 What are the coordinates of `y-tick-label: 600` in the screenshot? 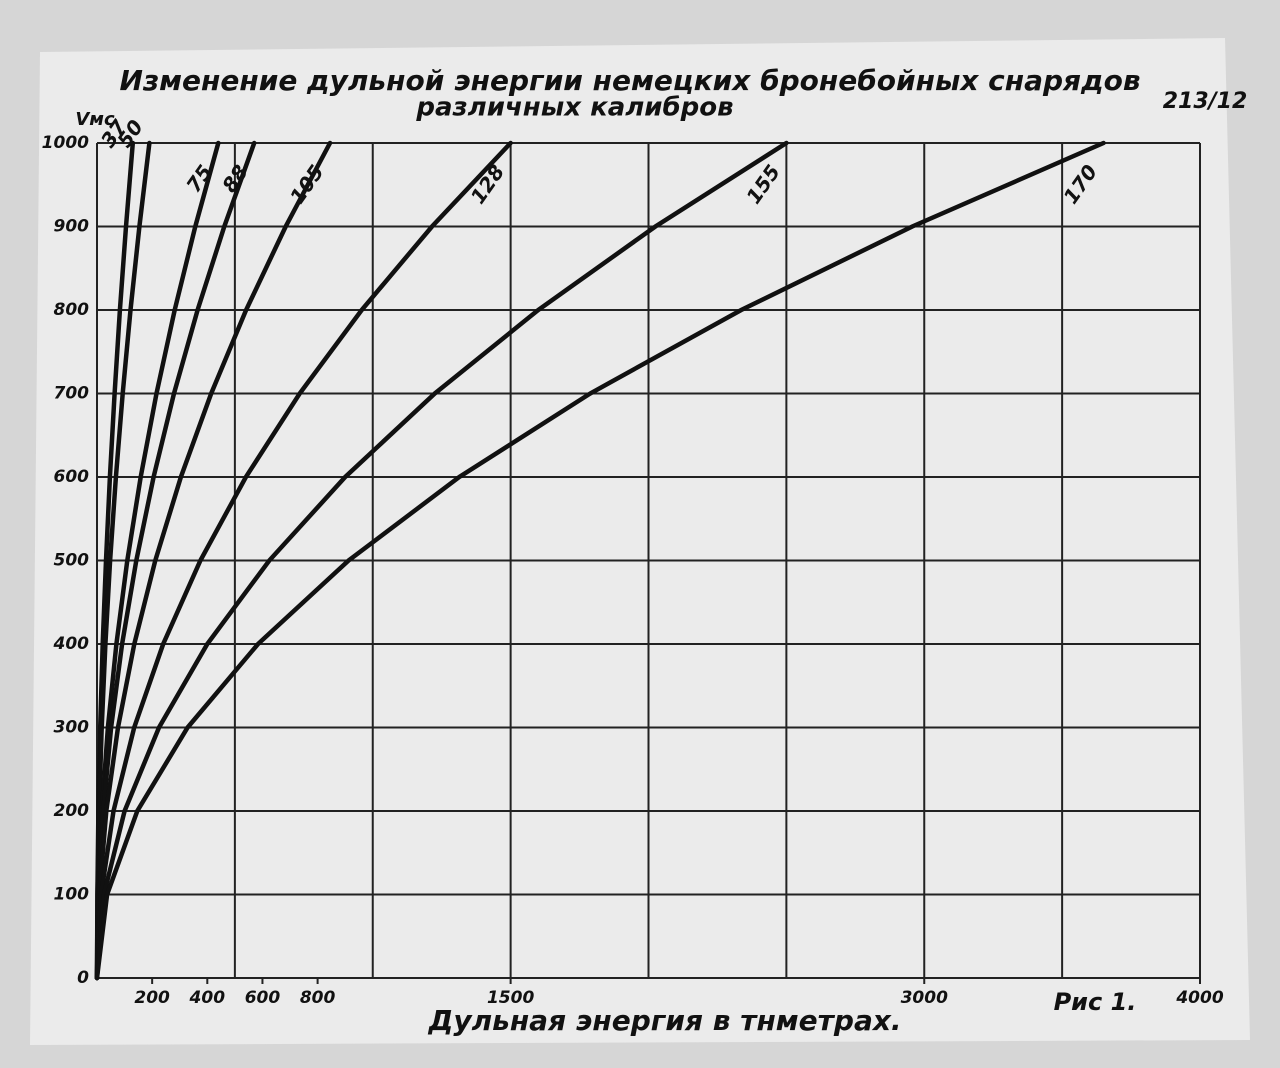 It's located at (72, 477).